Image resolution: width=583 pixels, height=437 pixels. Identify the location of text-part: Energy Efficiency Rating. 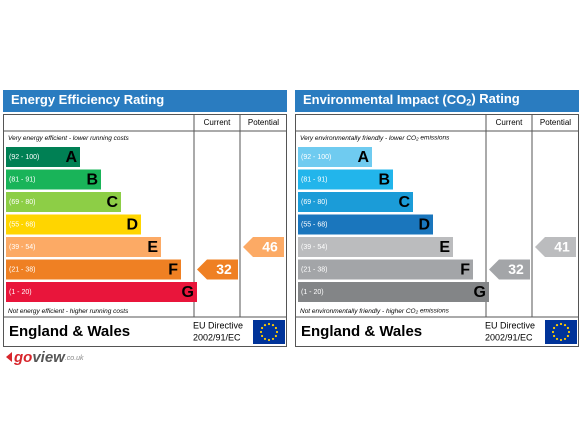
(87, 99).